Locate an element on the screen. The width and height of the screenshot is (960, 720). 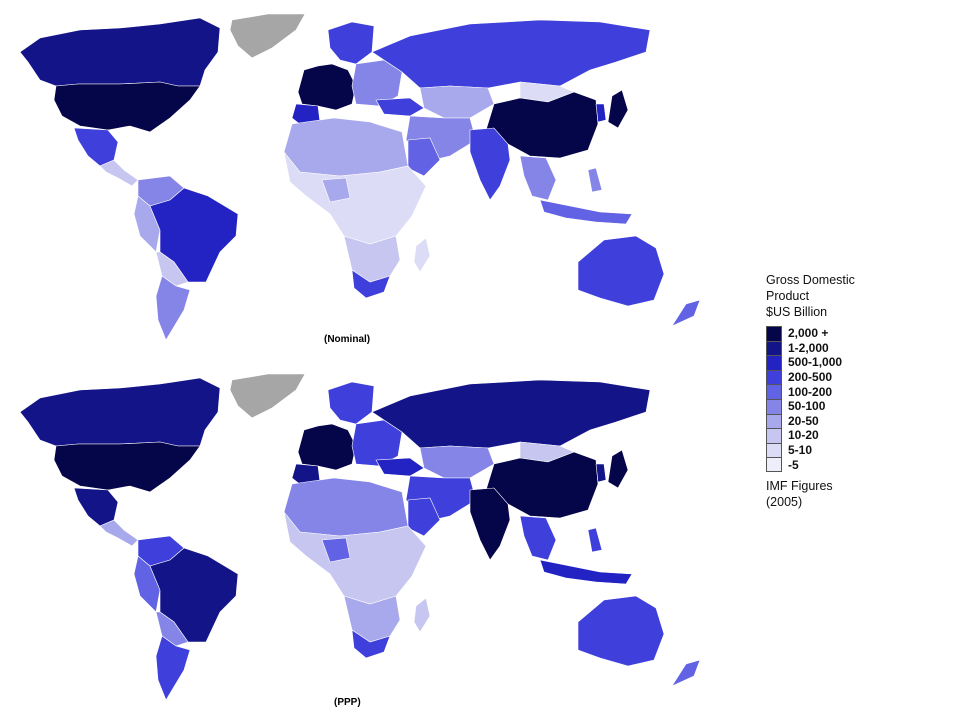
legend-row: 500-1,000 is located at coordinates (861, 362).